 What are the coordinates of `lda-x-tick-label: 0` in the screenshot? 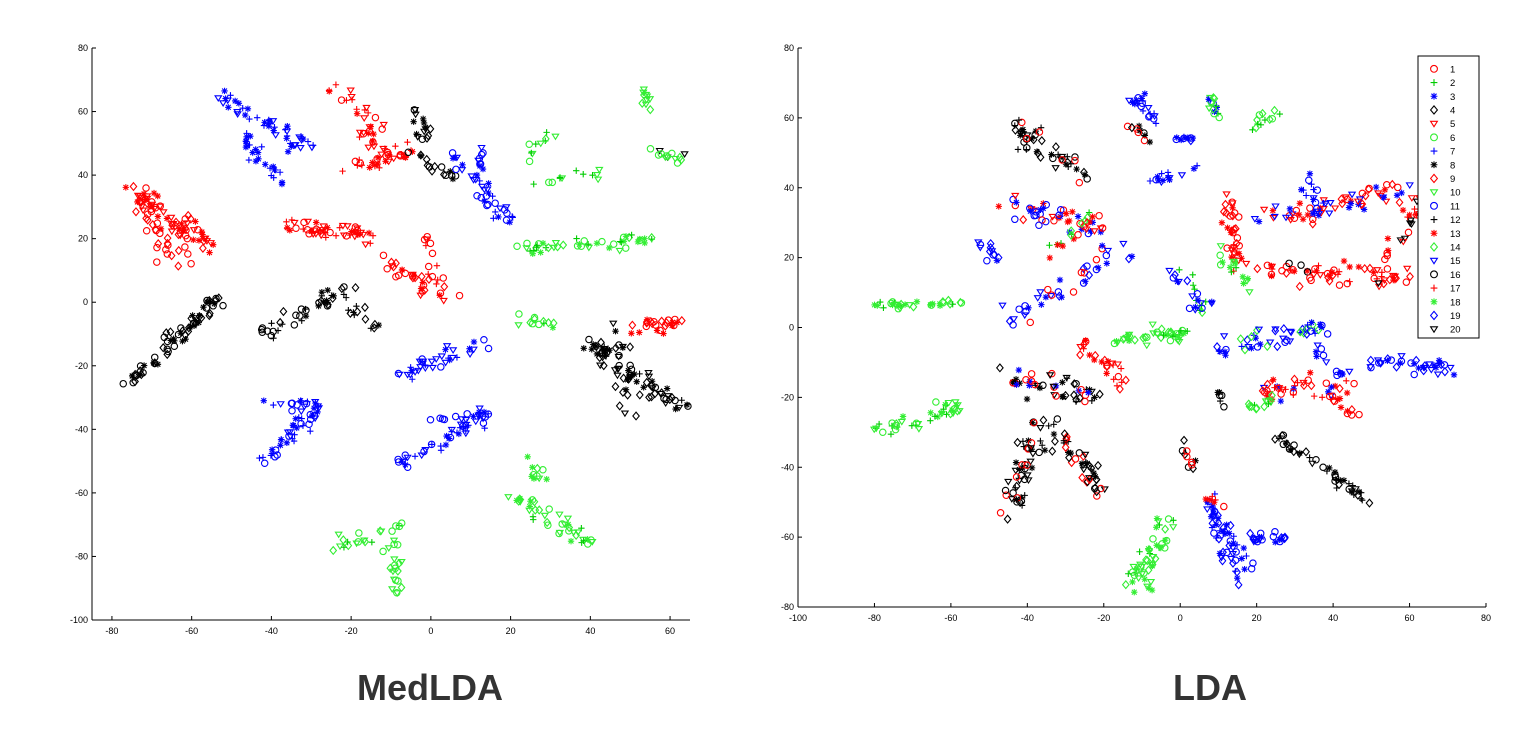 It's located at (1180, 618).